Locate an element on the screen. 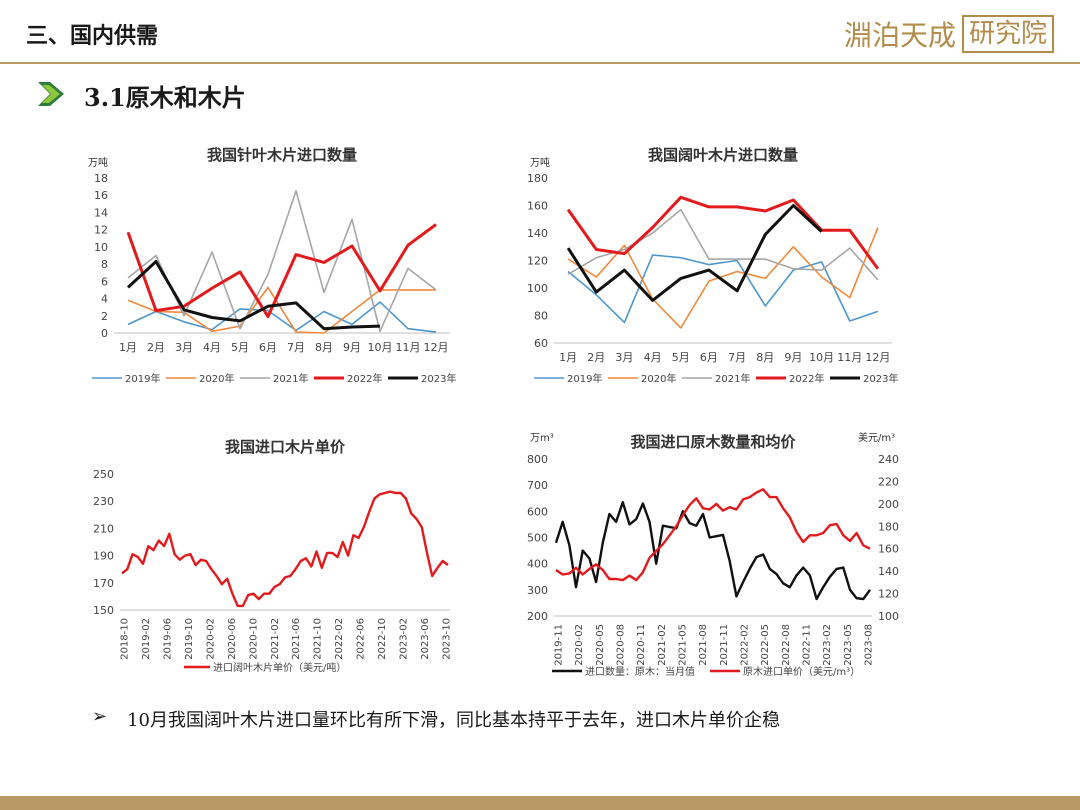  x-tick-label: 2019-06 is located at coordinates (167, 639).